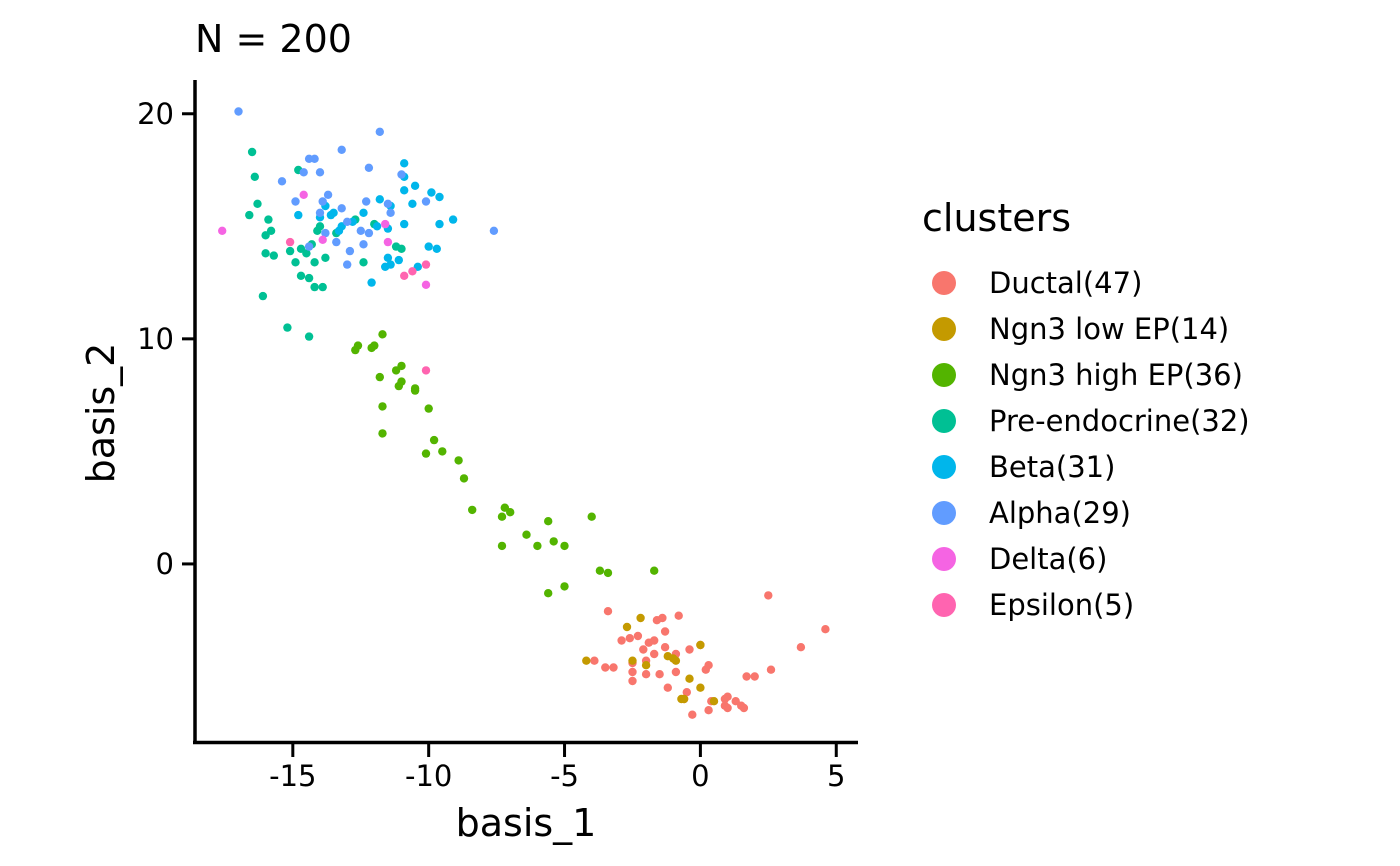  I want to click on legend-item: Ductal(47), so click(1086, 283).